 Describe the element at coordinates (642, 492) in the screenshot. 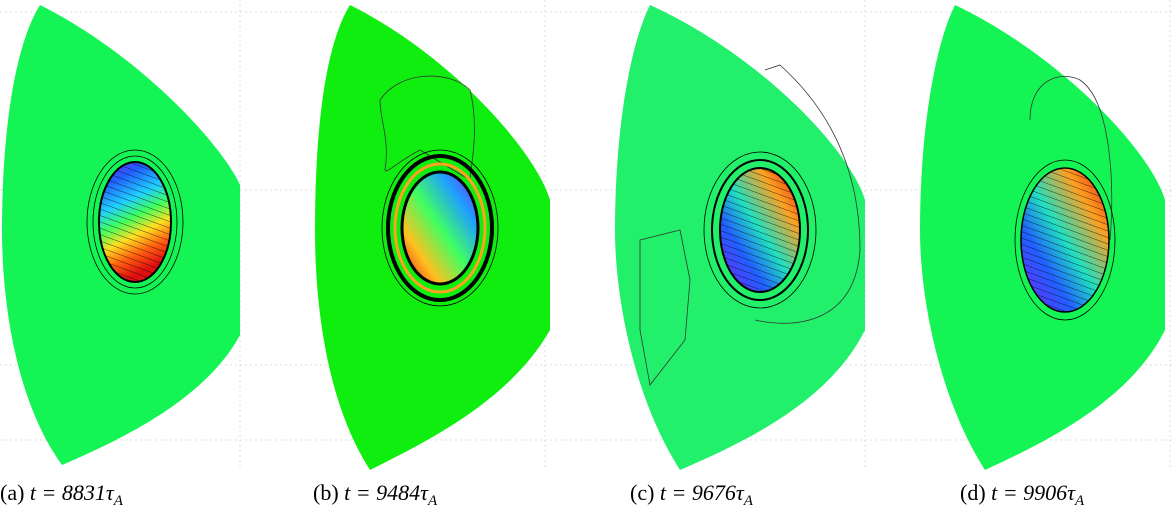

I see `caption-label: (c)` at that location.